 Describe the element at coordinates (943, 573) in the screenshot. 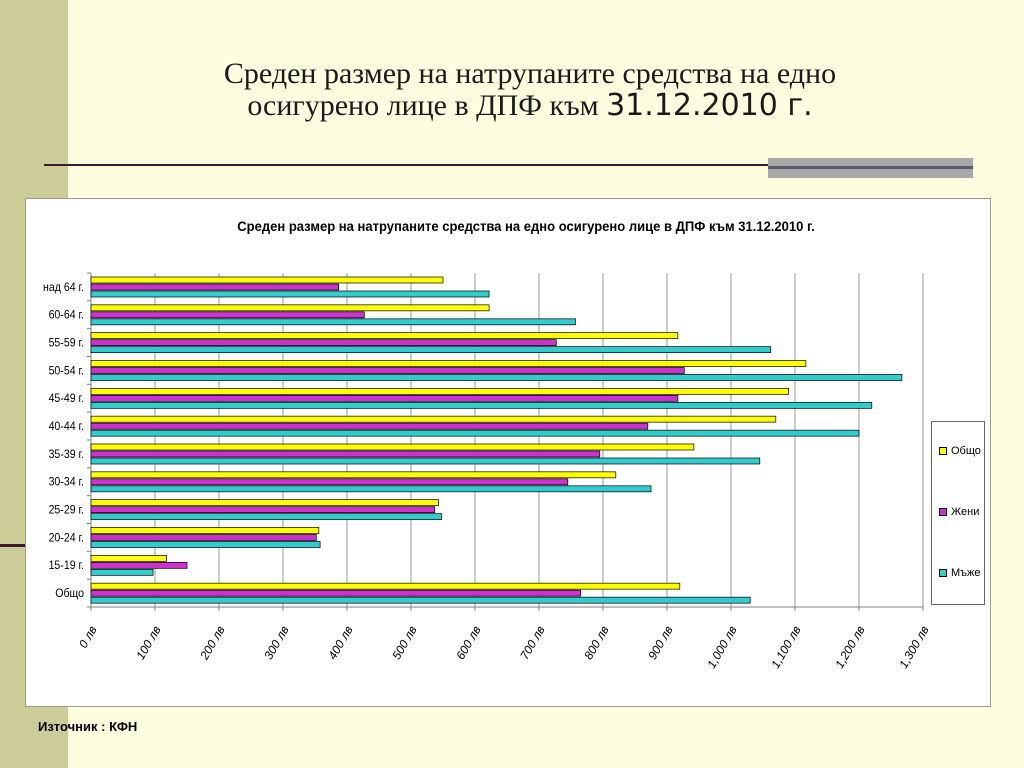

I see `legend-swatch-mazhe` at that location.